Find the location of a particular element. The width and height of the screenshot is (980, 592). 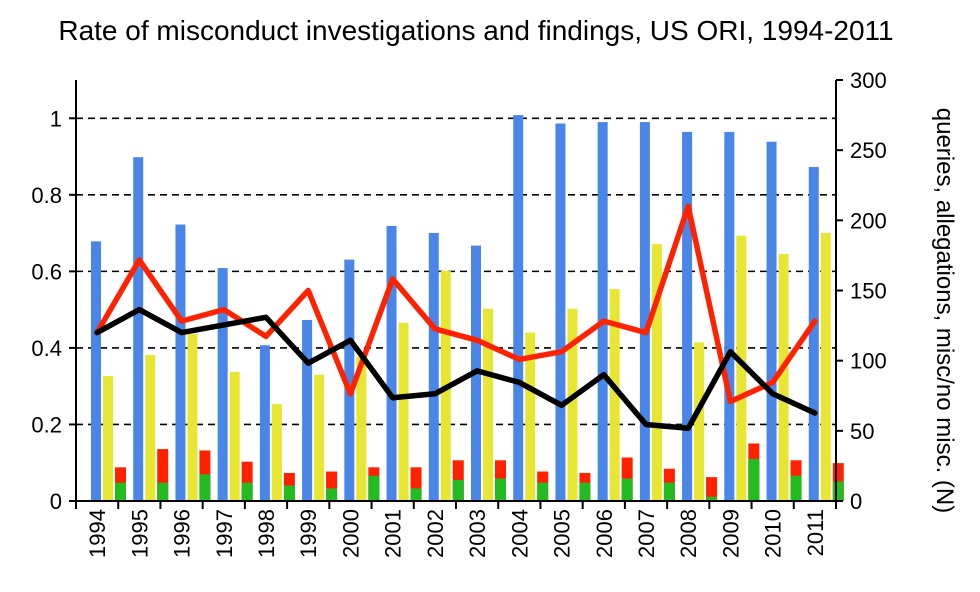

x-tick-label: 1995 is located at coordinates (139, 533).